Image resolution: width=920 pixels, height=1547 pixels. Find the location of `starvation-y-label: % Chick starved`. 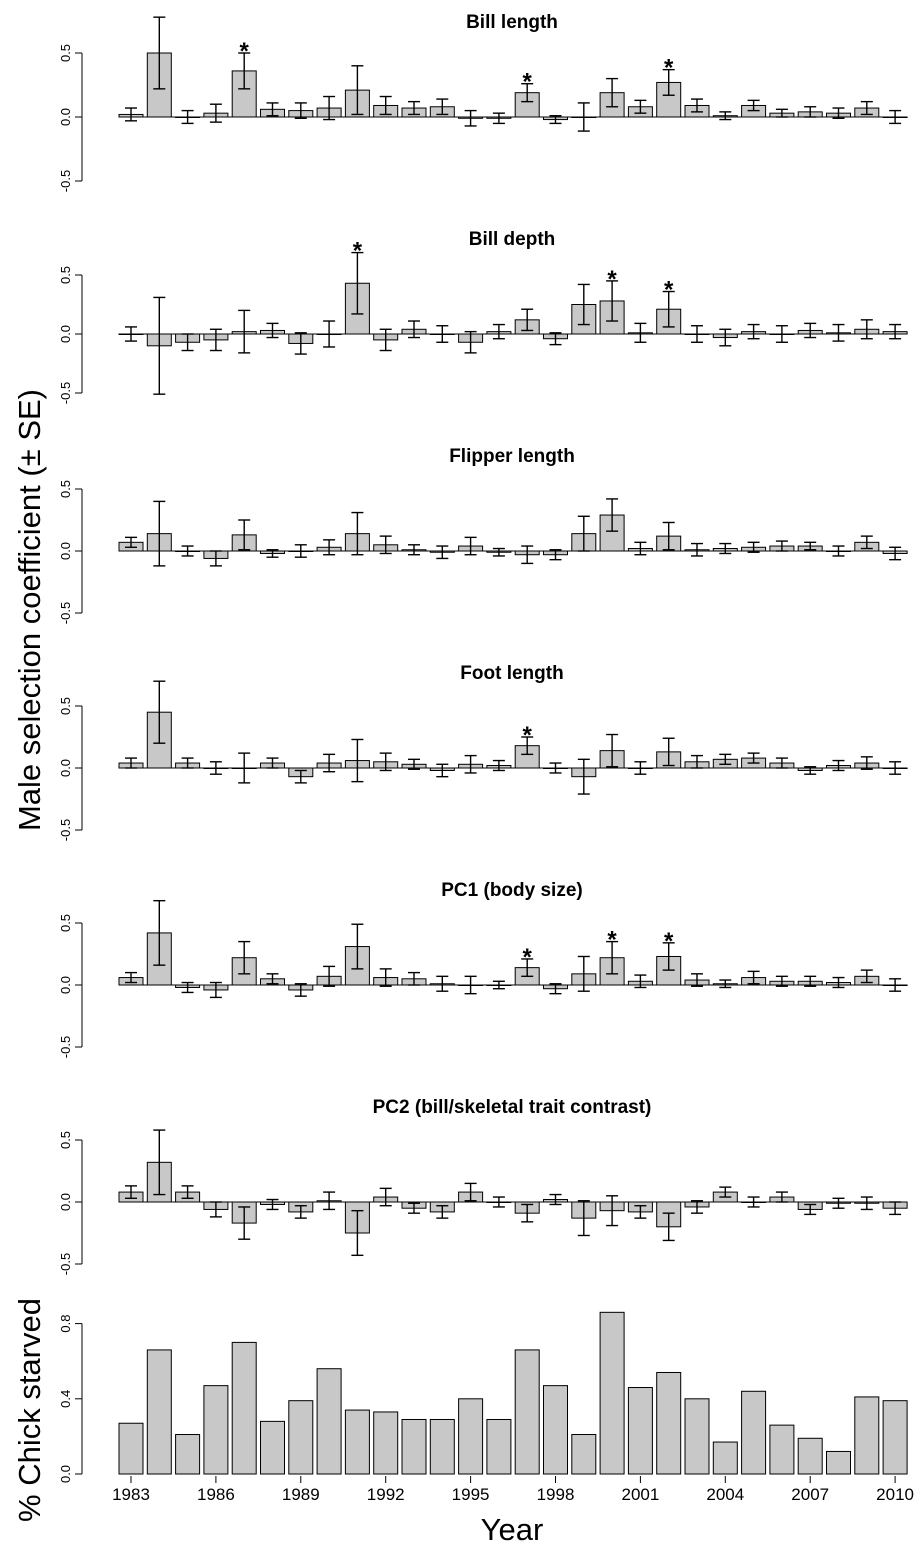

starvation-y-label: % Chick starved is located at coordinates (29, 1410).